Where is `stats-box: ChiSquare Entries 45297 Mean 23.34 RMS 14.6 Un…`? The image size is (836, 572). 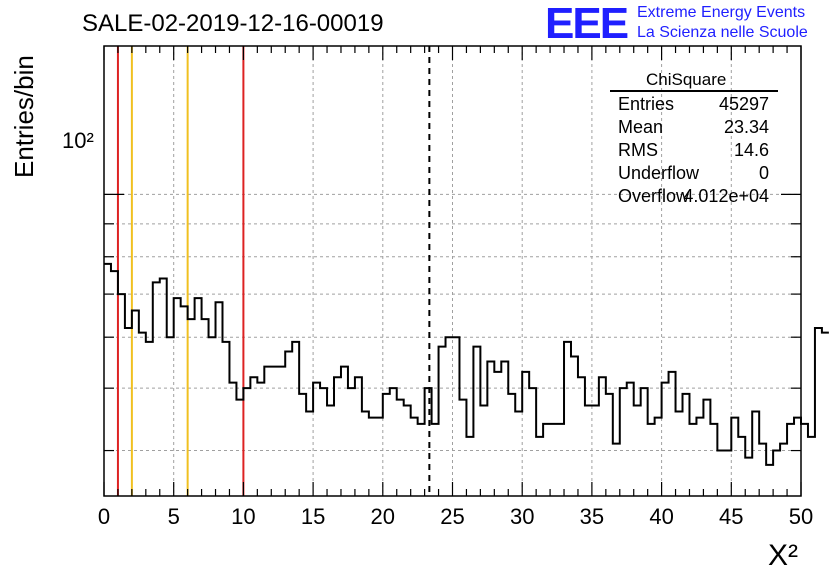 stats-box: ChiSquare Entries 45297 Mean 23.34 RMS 14.6 Un… is located at coordinates (694, 138).